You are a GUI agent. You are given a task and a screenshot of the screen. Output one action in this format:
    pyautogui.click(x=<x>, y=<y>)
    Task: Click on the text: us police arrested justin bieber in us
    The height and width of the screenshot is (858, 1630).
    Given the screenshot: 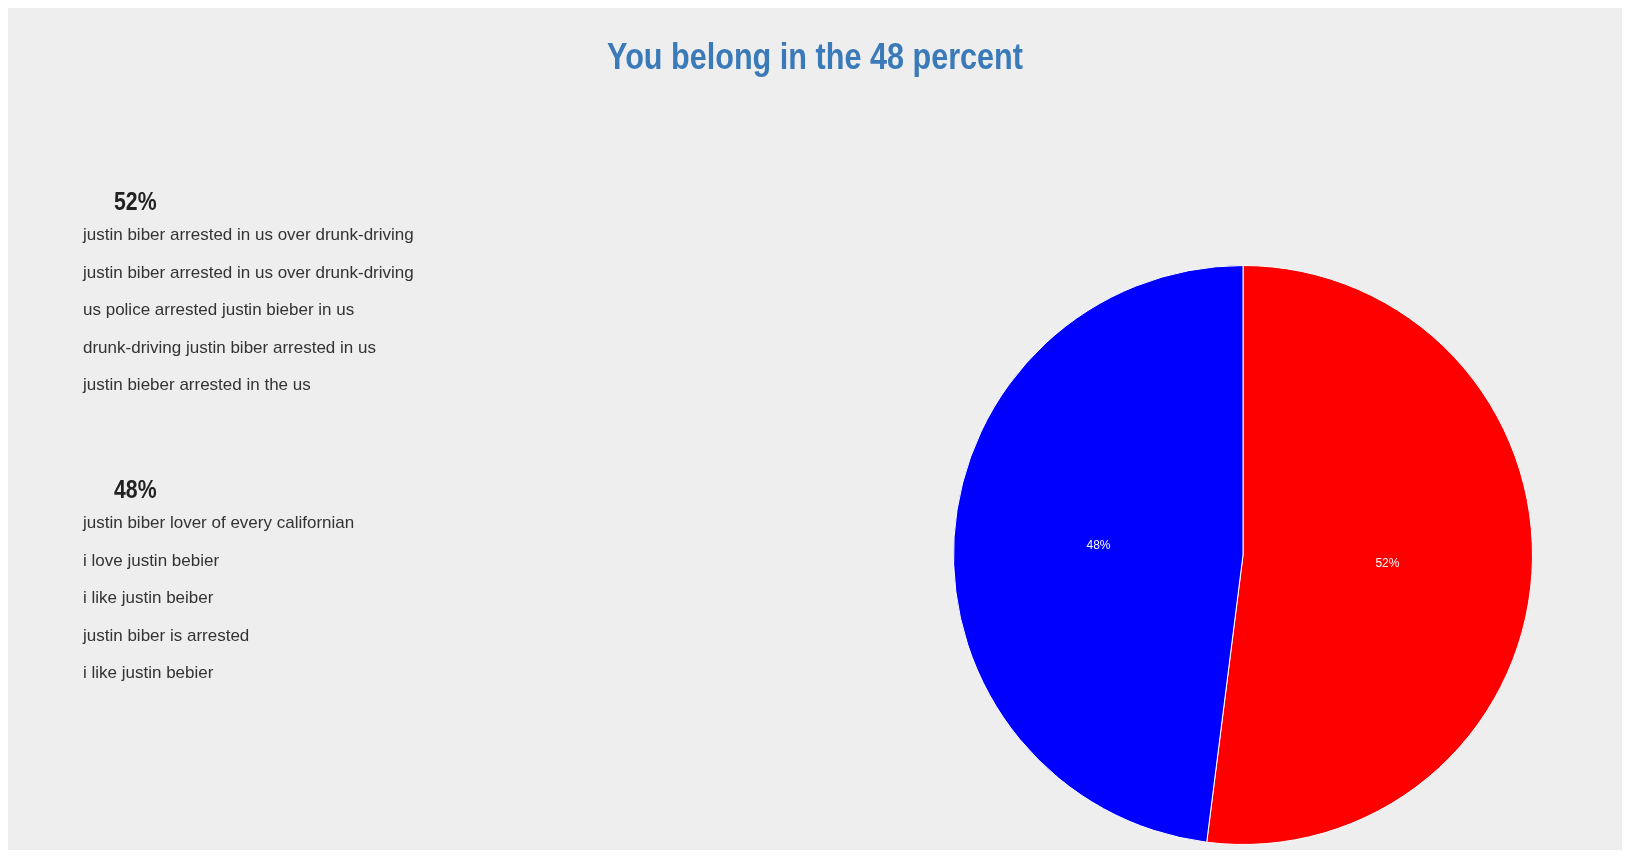 What is the action you would take?
    pyautogui.click(x=219, y=310)
    